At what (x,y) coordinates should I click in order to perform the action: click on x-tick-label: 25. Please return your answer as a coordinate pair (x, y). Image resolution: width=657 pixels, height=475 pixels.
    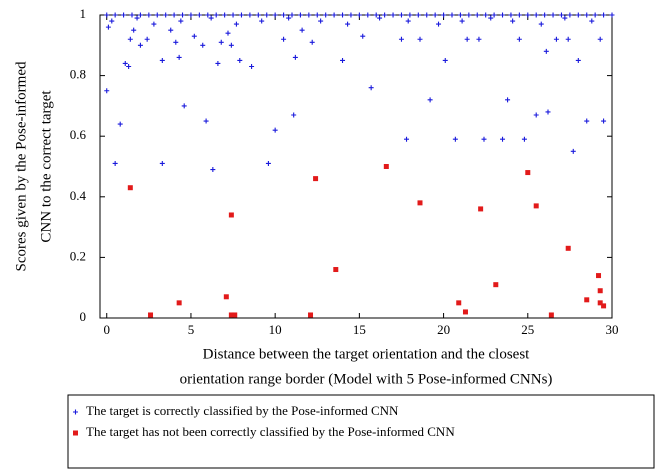
    Looking at the image, I should click on (527, 329).